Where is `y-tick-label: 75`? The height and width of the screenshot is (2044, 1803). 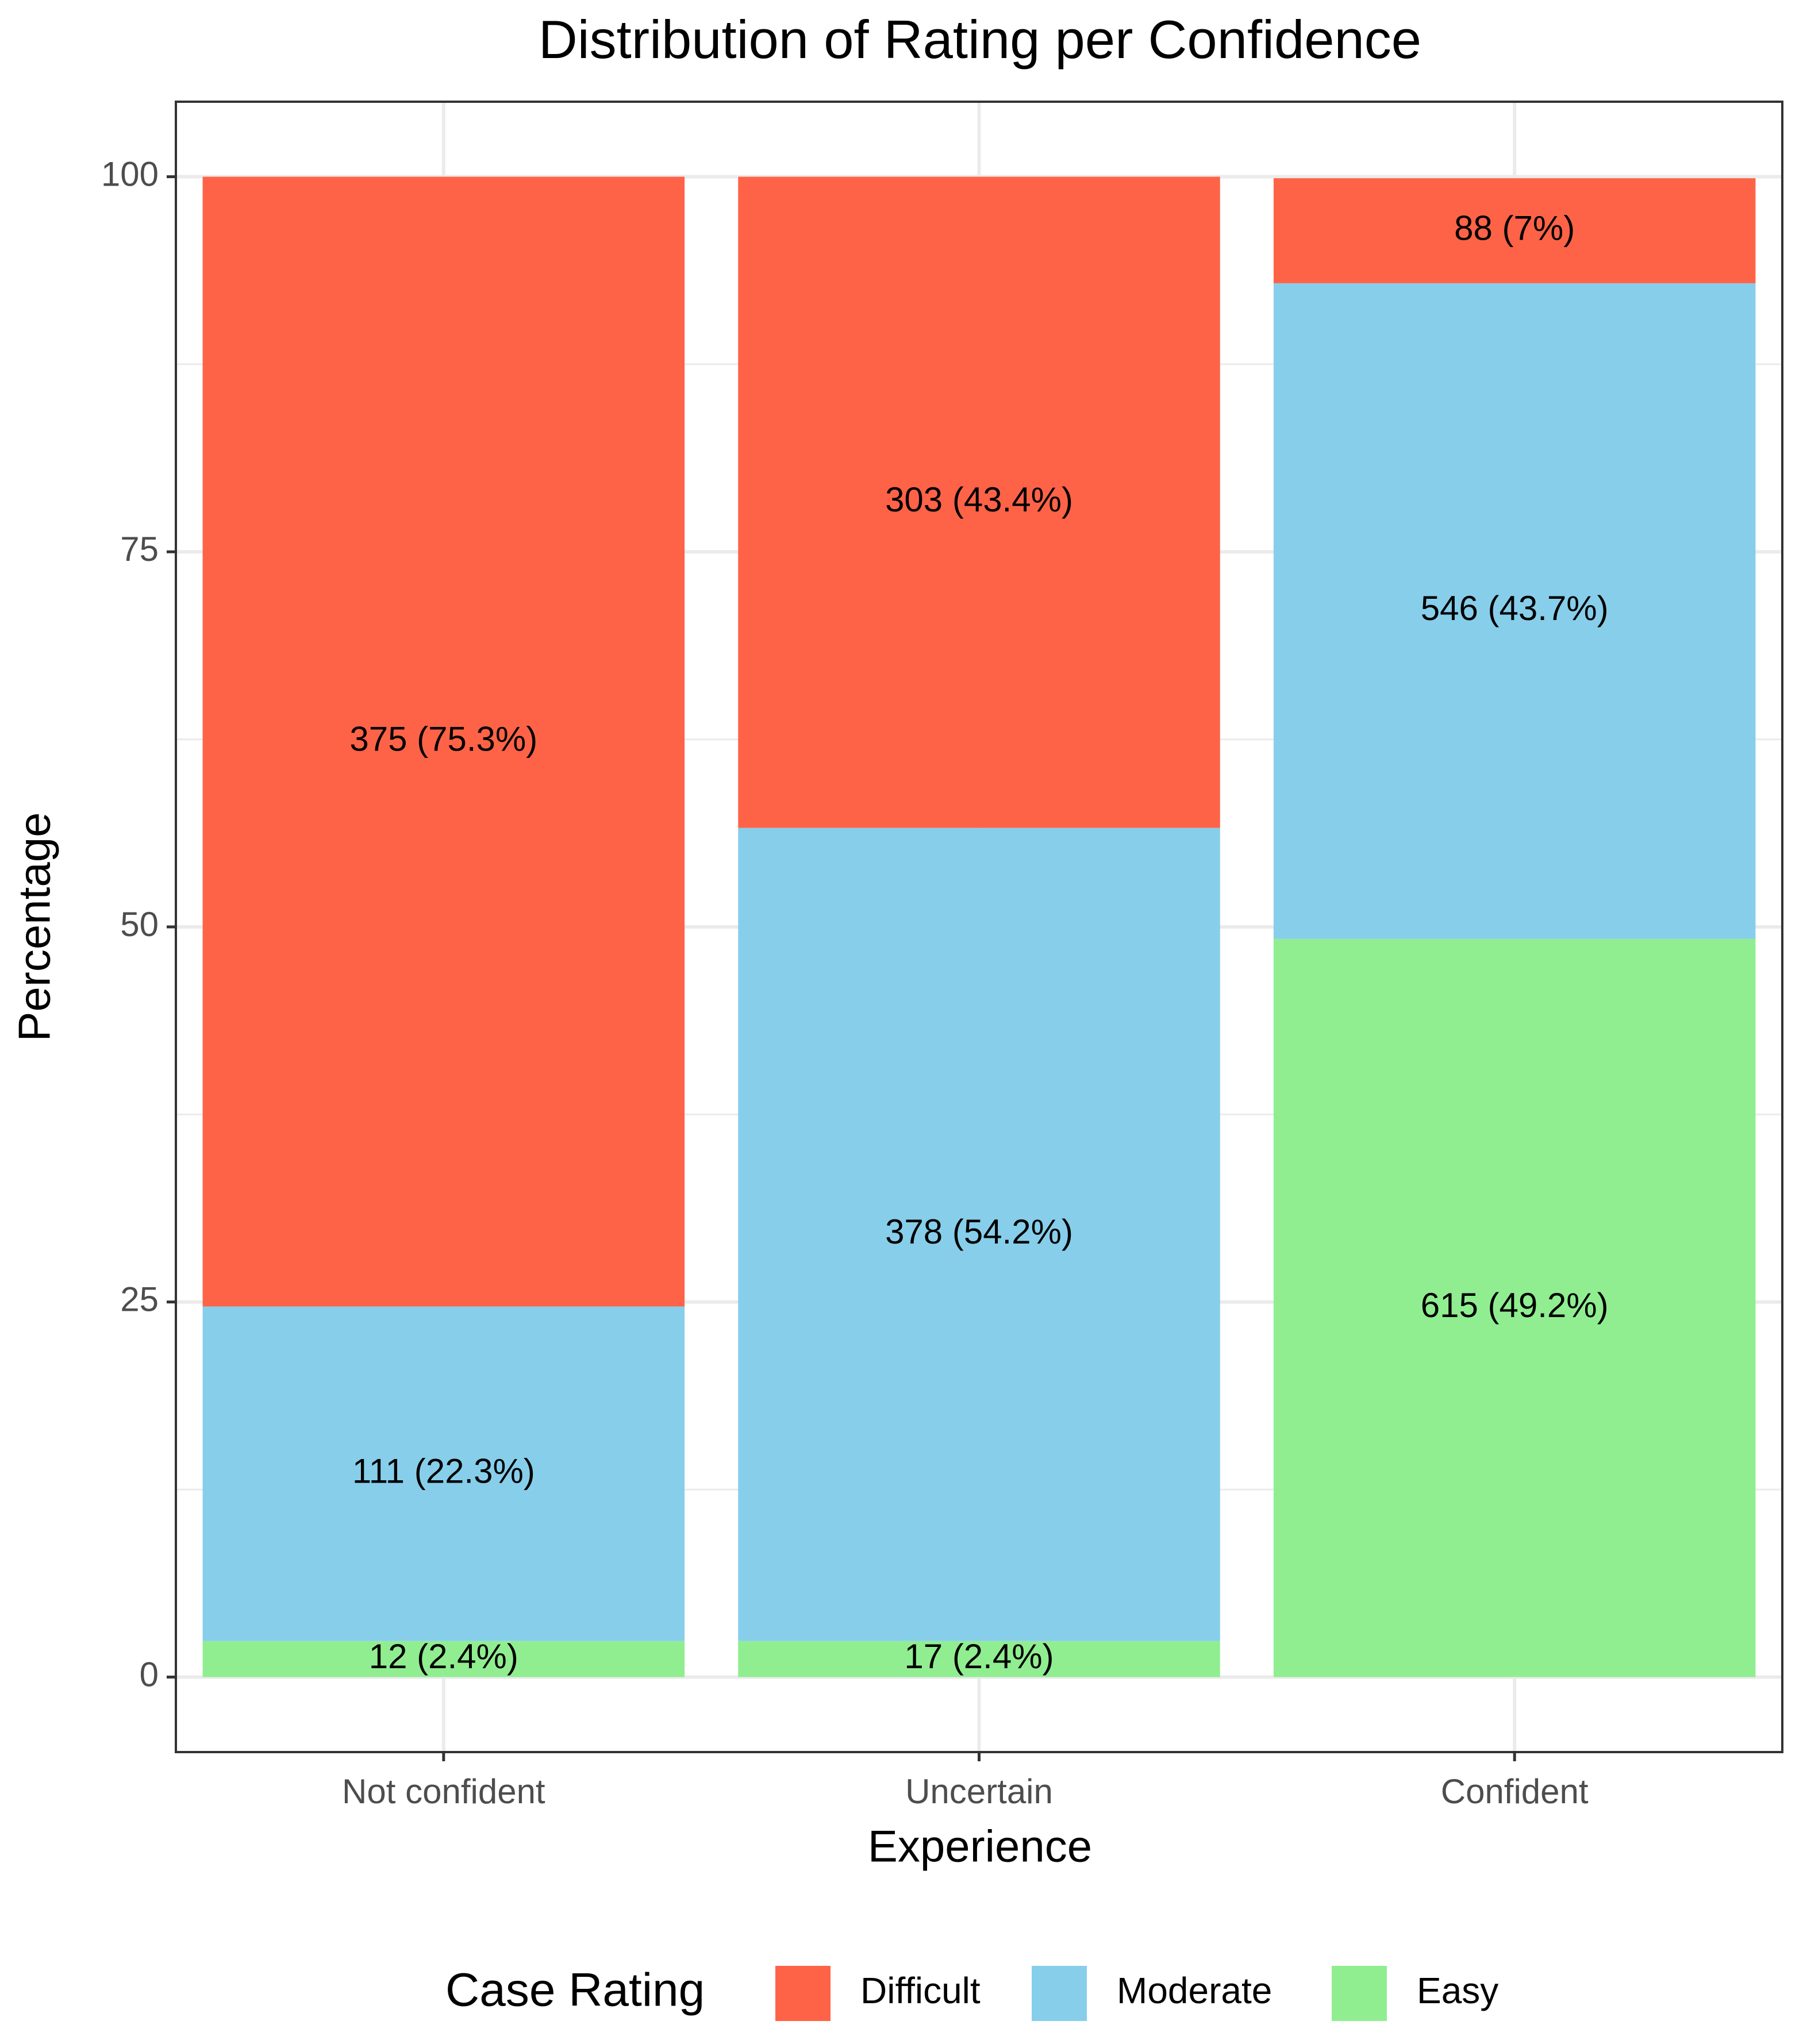
y-tick-label: 75 is located at coordinates (139, 549).